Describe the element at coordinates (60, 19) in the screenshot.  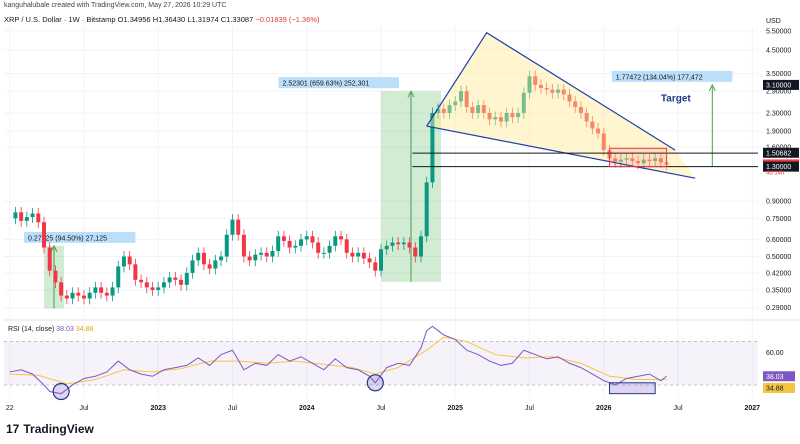
I see `symbol-name: XRP / U.S. Dollar · 1W · Bitstamp` at that location.